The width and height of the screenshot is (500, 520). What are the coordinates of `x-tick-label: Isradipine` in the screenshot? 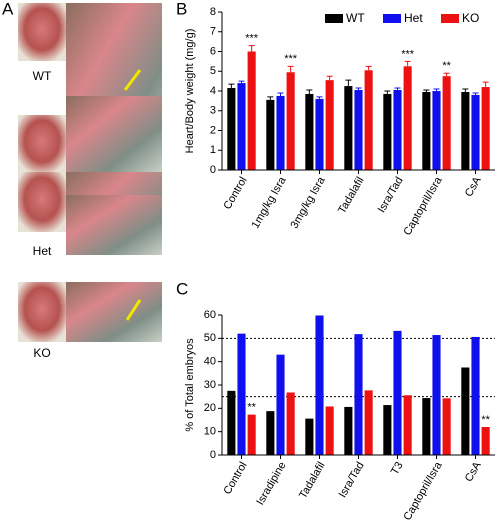 It's located at (271, 483).